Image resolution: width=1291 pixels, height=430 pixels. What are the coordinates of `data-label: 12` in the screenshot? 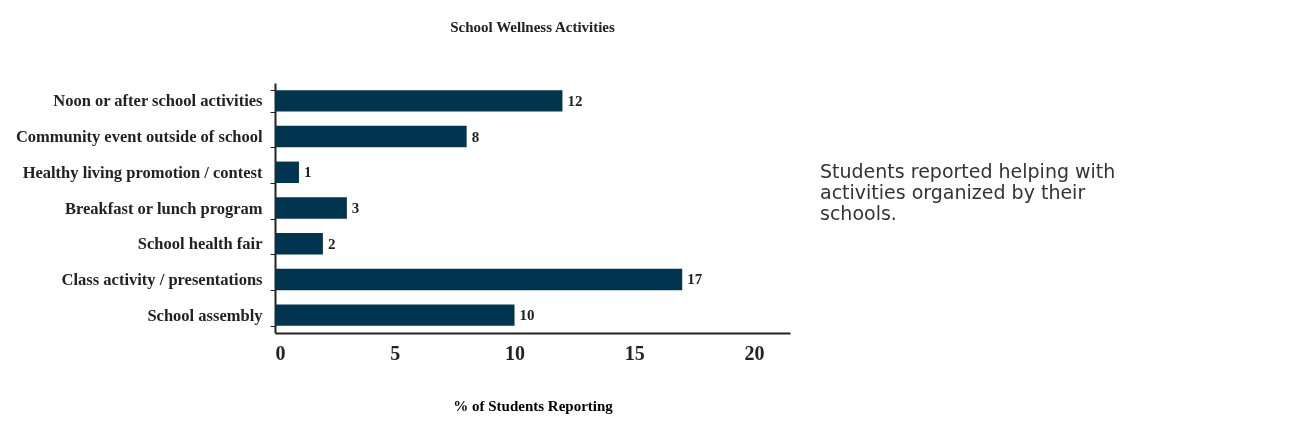 It's located at (575, 100).